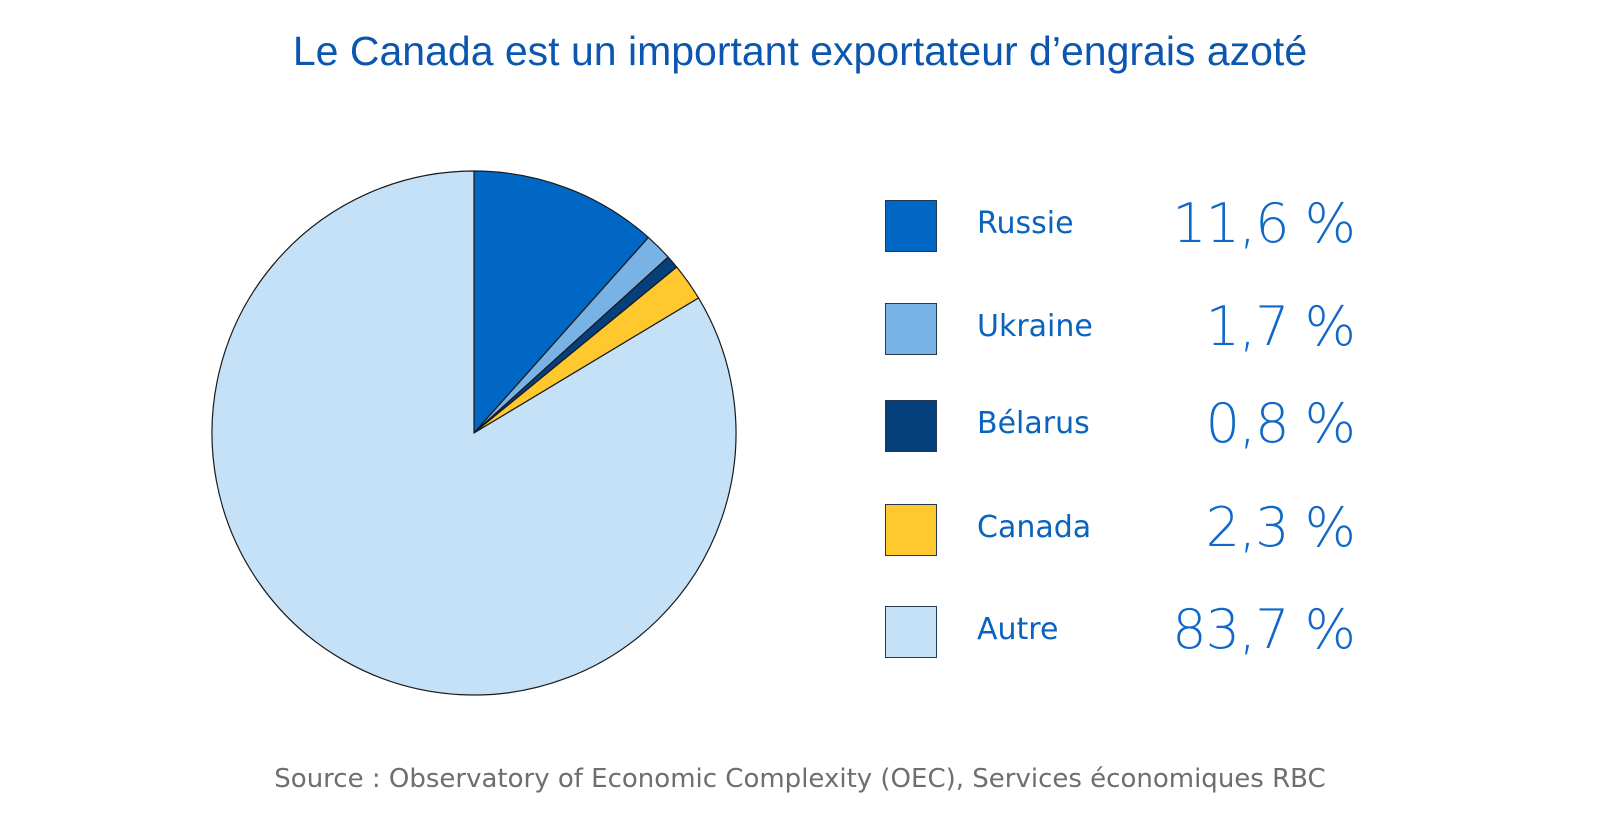 This screenshot has height=833, width=1600. What do you see at coordinates (1120, 326) in the screenshot?
I see `legend-item-ukraine: Ukraine 1,7 %` at bounding box center [1120, 326].